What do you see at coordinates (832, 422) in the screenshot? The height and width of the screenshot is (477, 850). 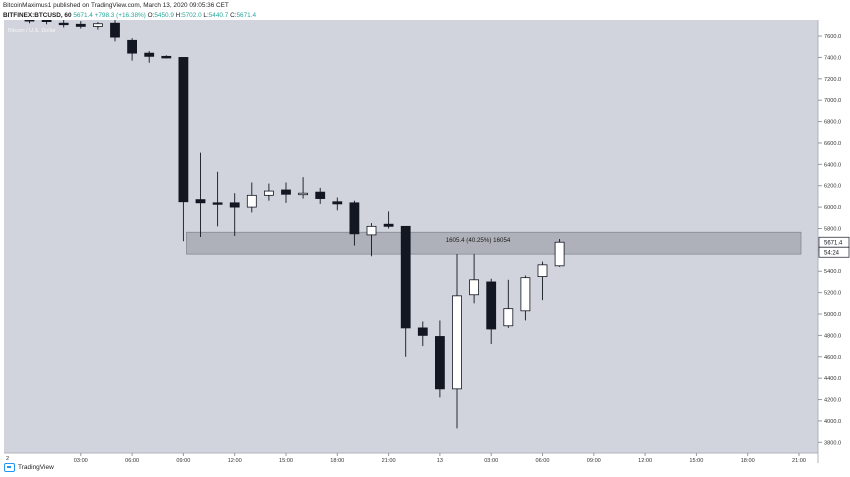 I see `y-tick-label: 4000.0` at bounding box center [832, 422].